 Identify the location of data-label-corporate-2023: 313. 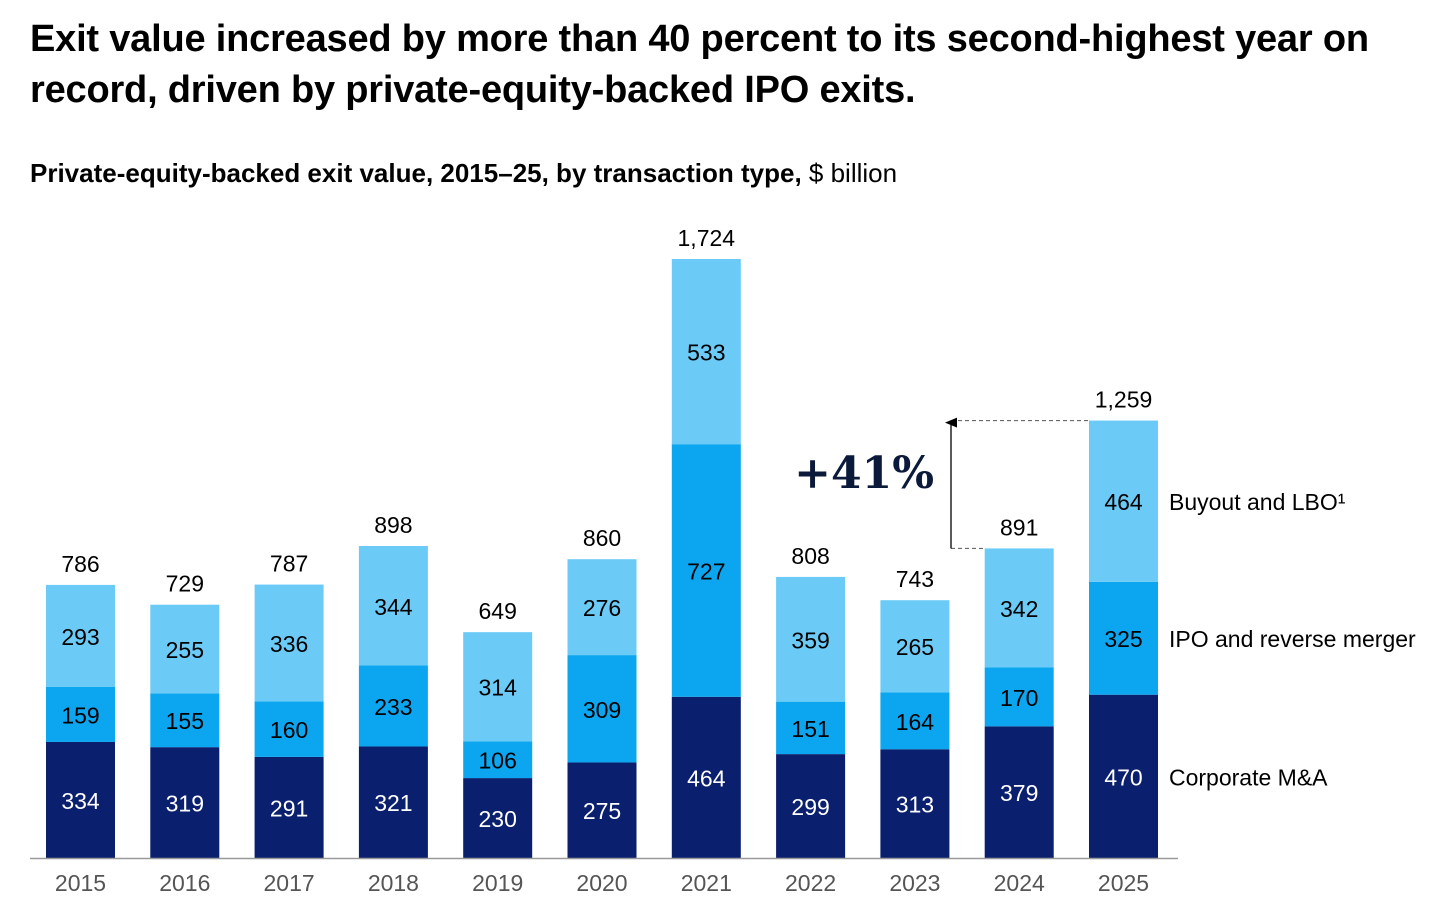
(915, 805).